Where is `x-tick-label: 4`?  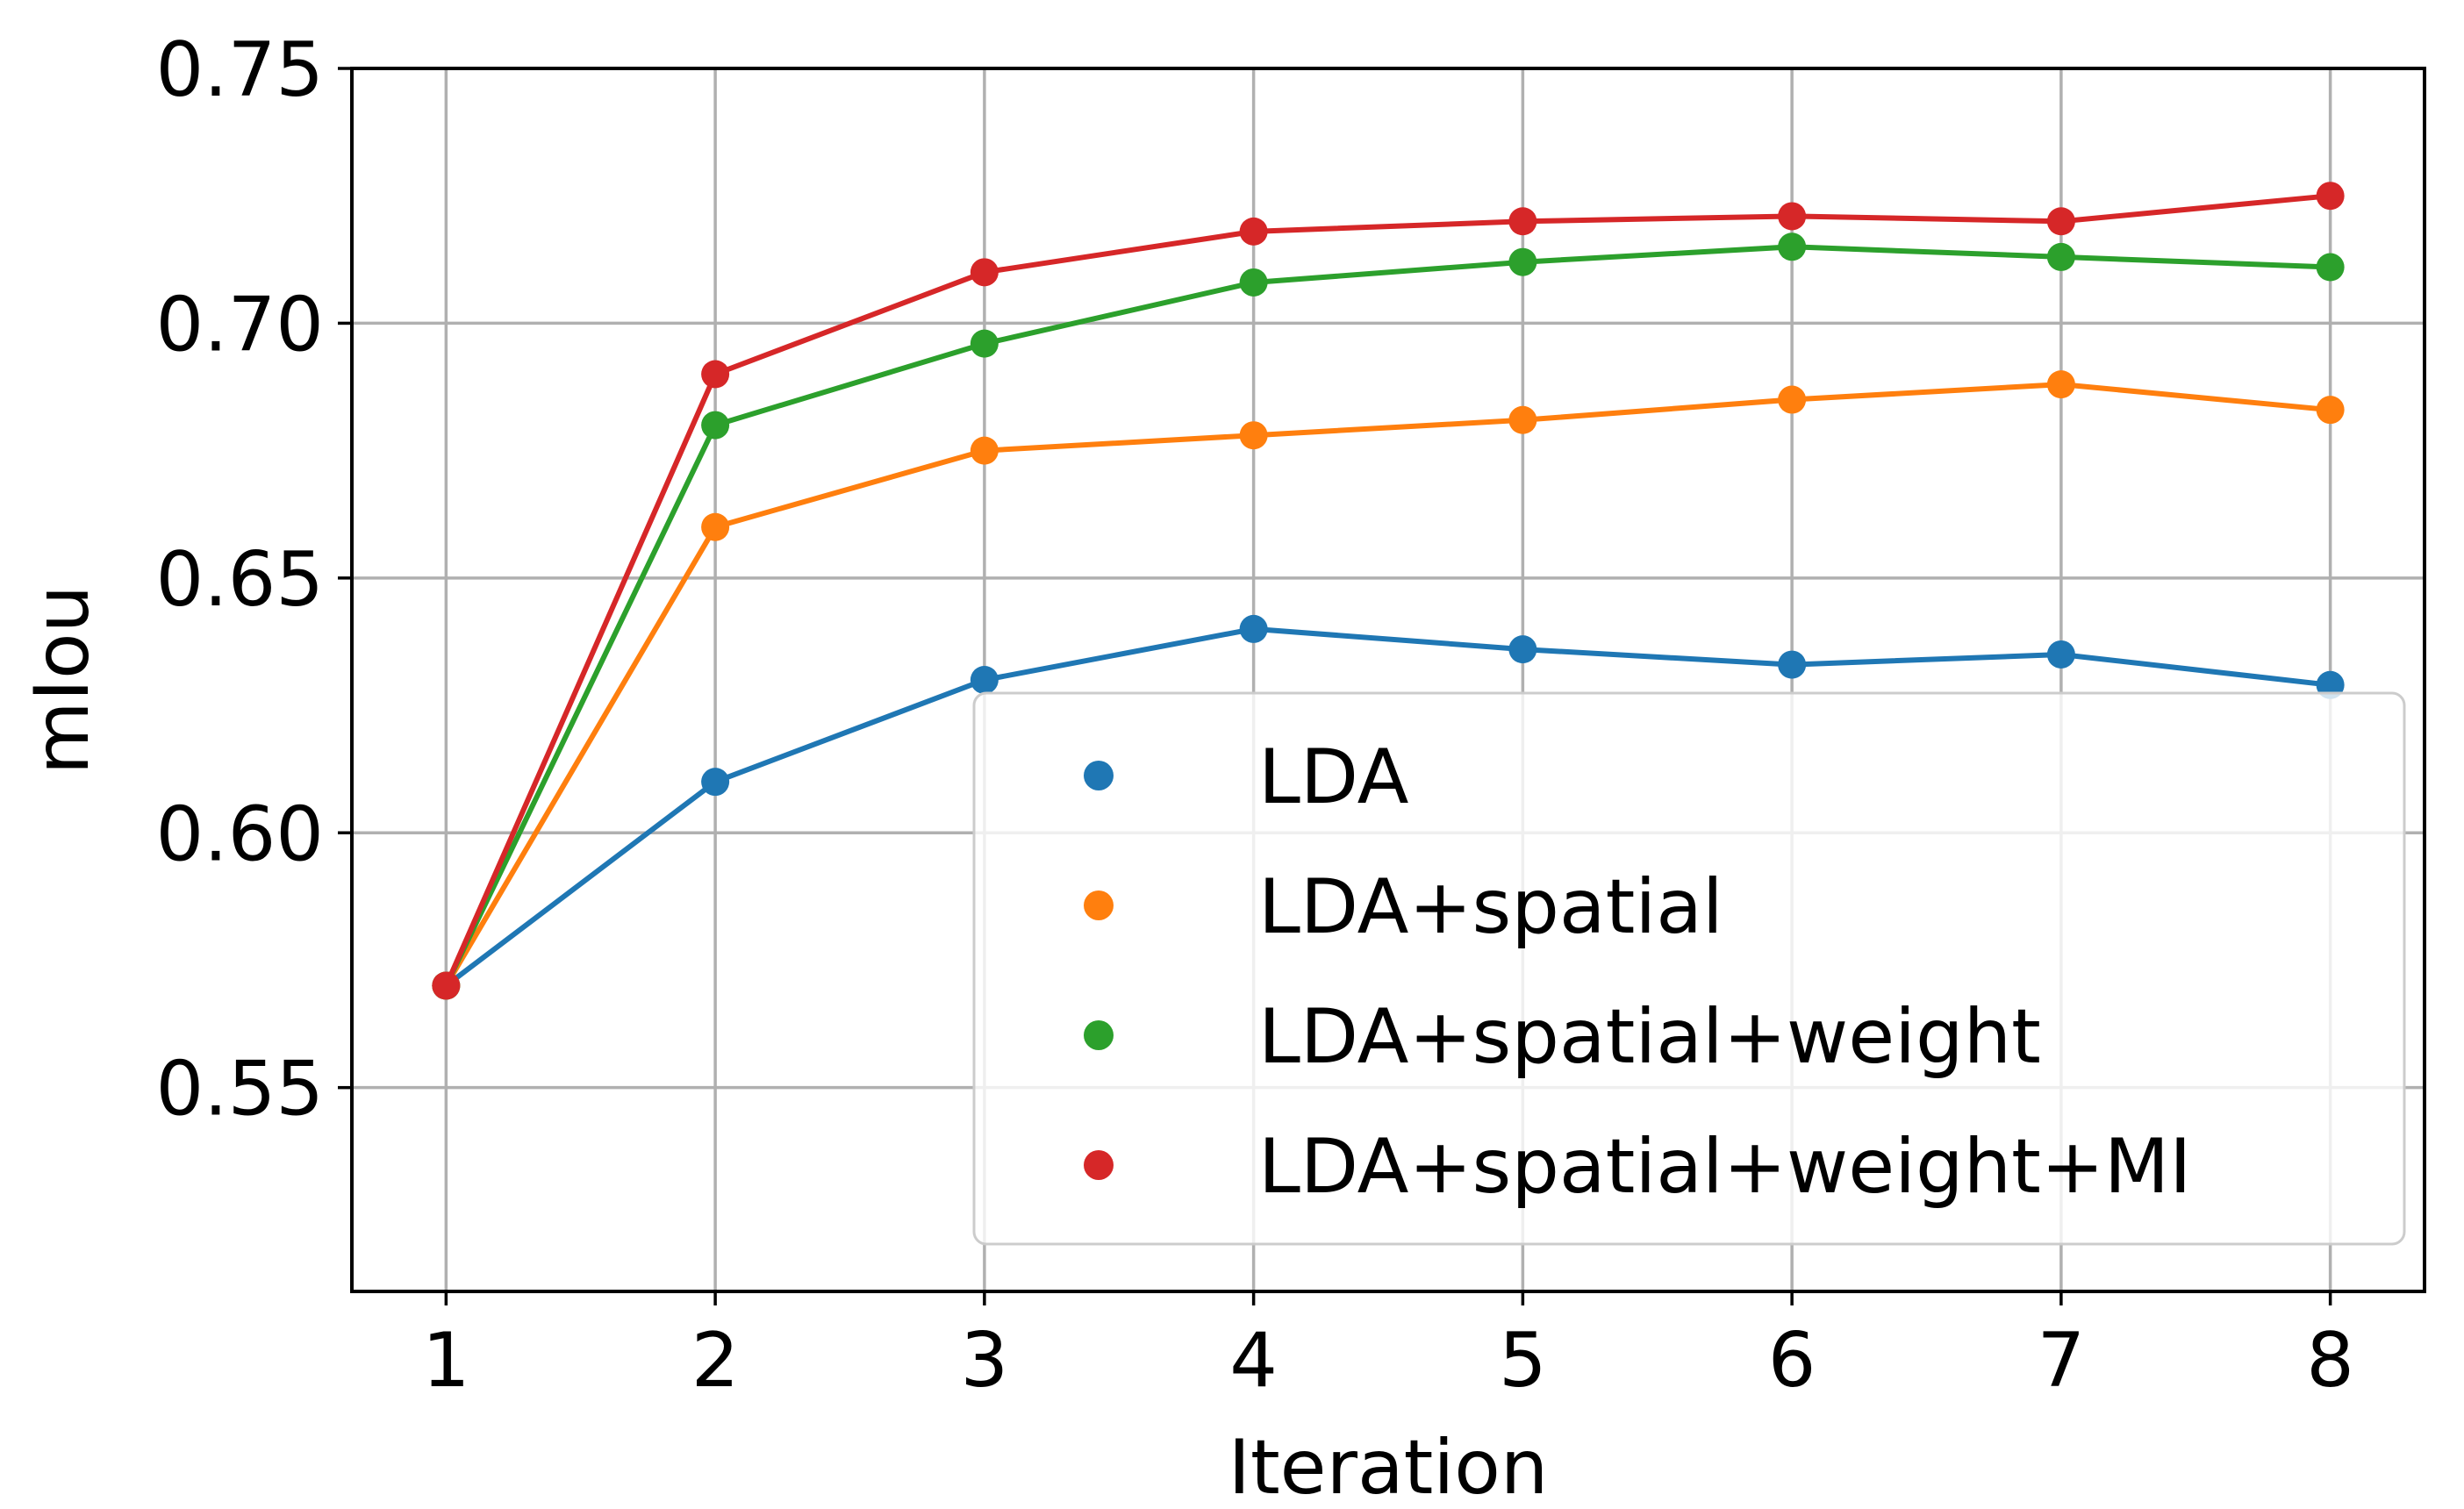 x-tick-label: 4 is located at coordinates (1253, 1361).